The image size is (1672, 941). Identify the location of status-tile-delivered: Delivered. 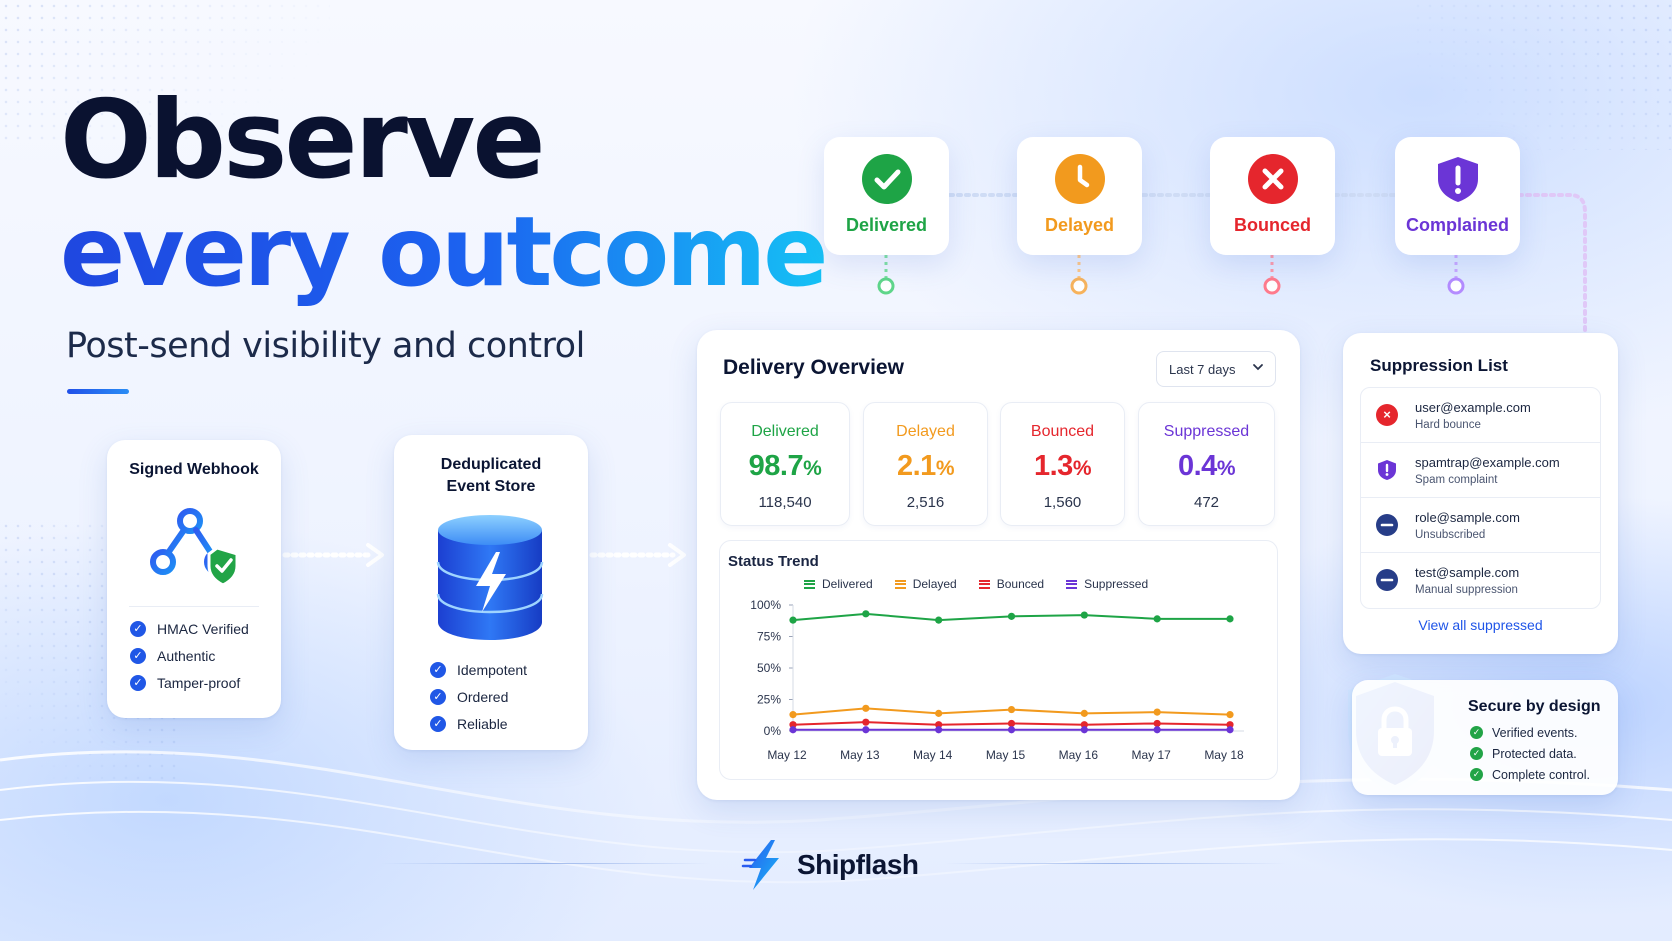
(886, 196).